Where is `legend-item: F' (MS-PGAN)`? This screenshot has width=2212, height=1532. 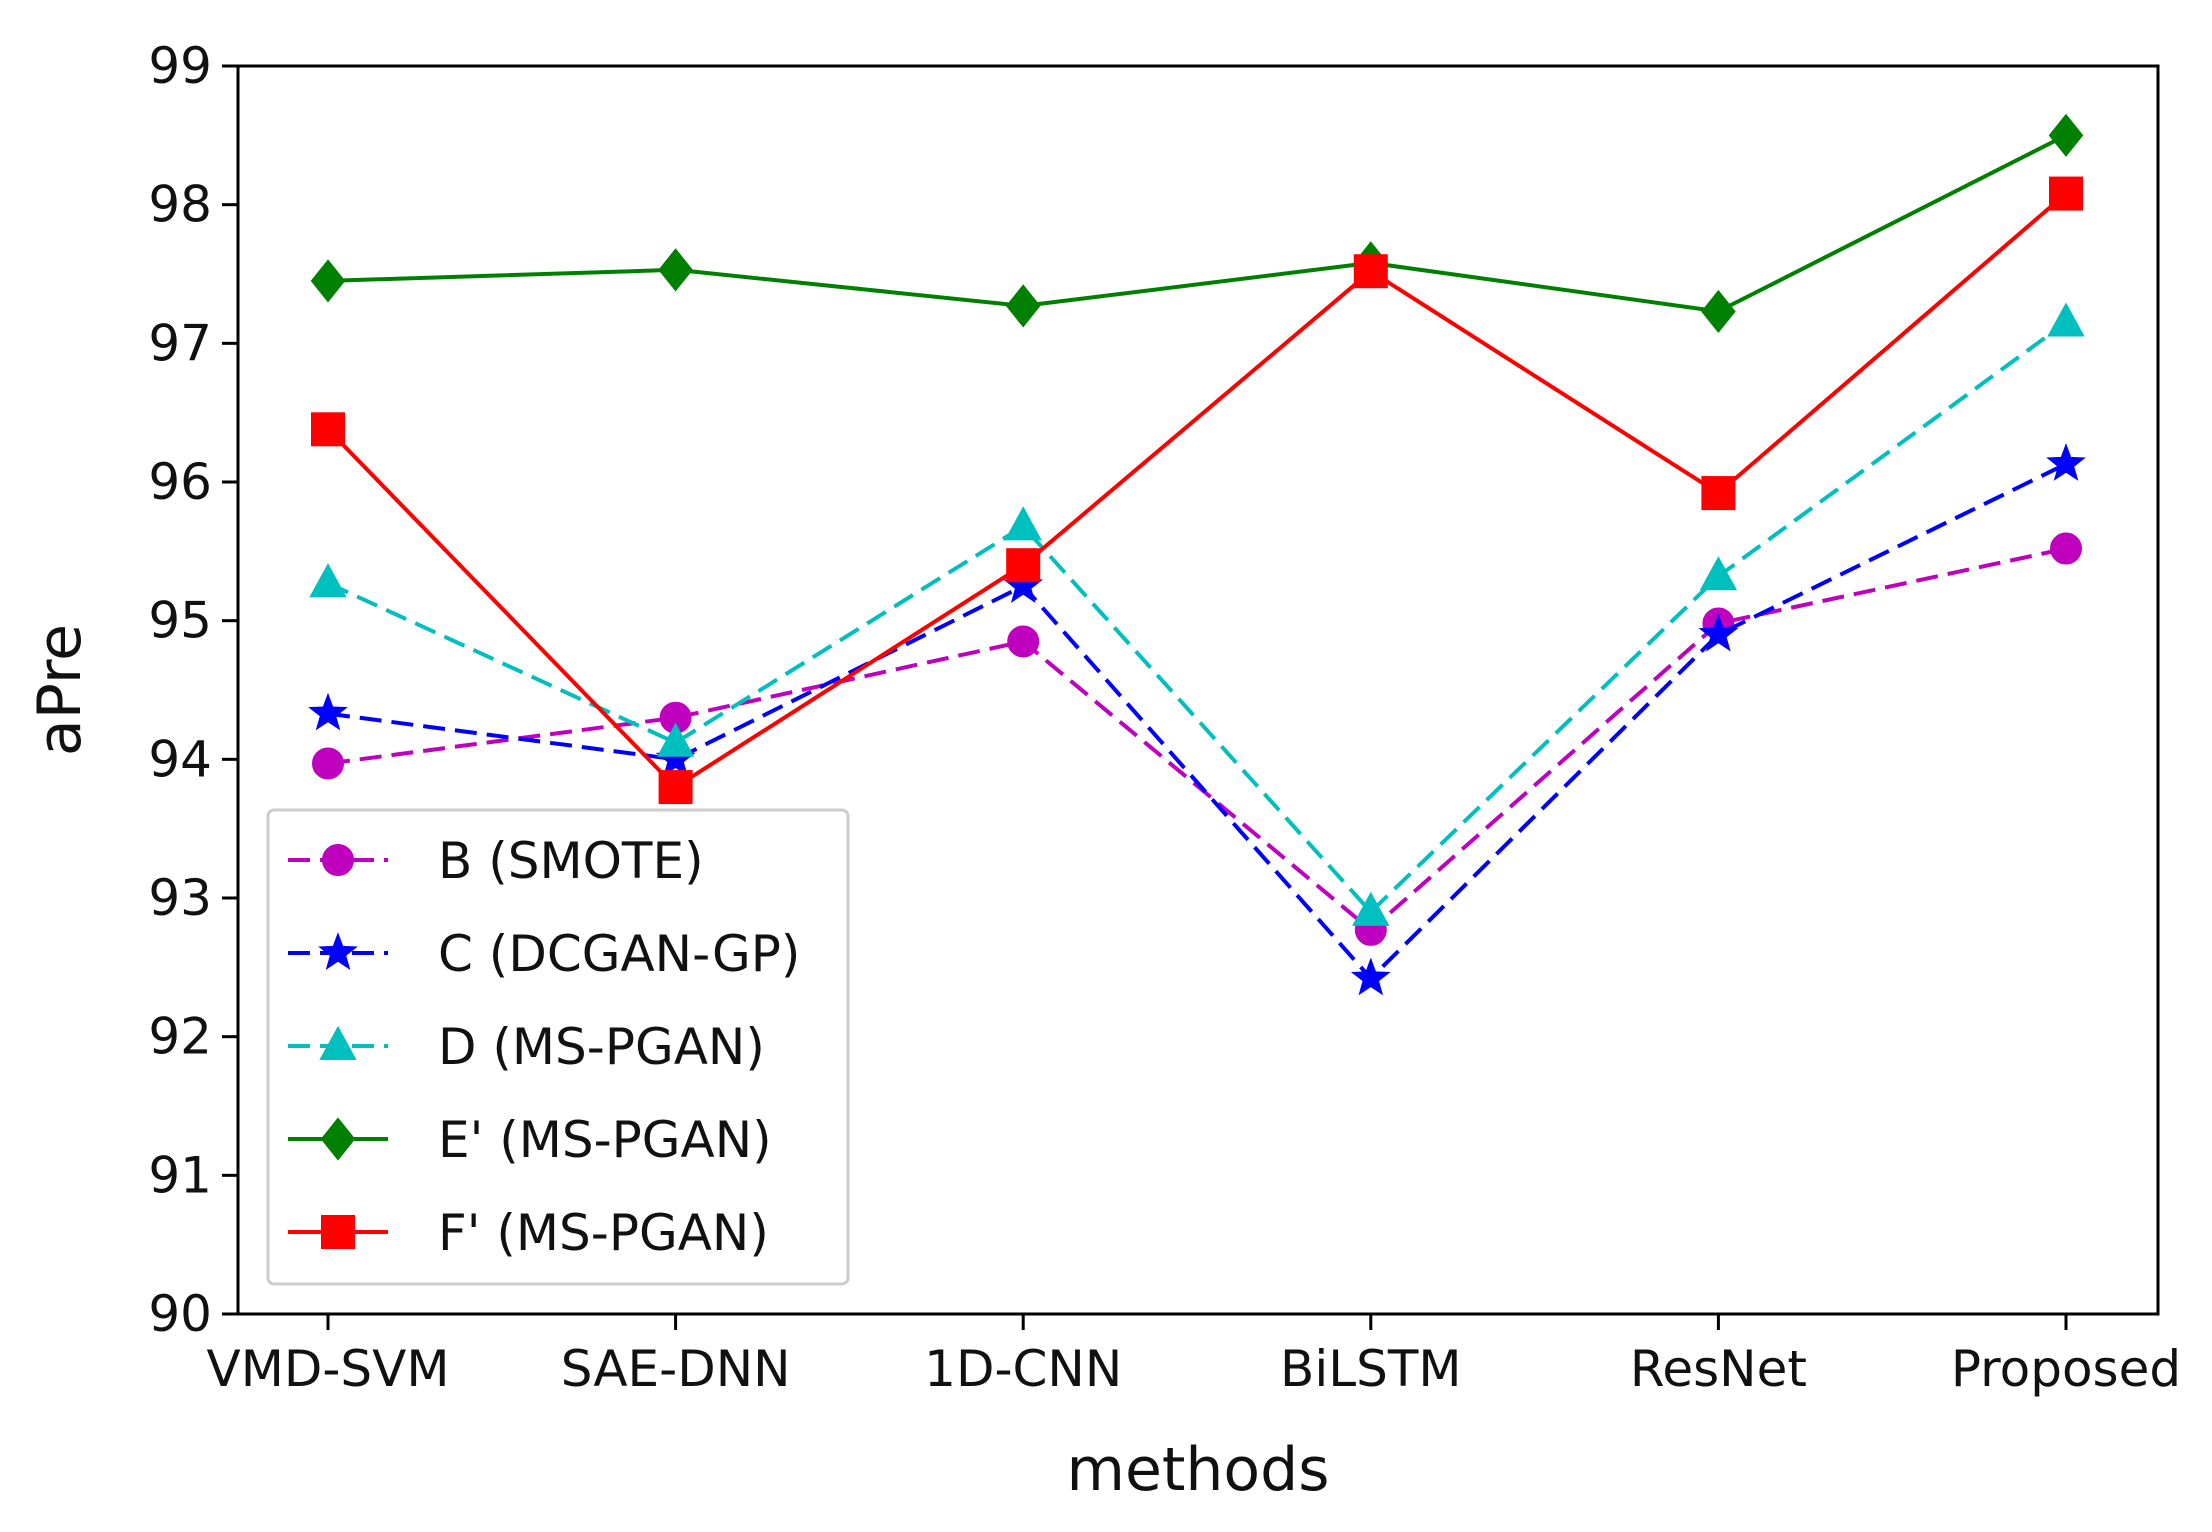 legend-item: F' (MS-PGAN) is located at coordinates (528, 1233).